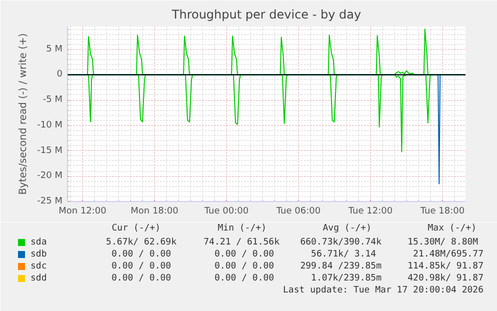 The width and height of the screenshot is (497, 311). Describe the element at coordinates (24, 114) in the screenshot. I see `y-axis-title: Bytes/second read (-) / write (+)` at that location.